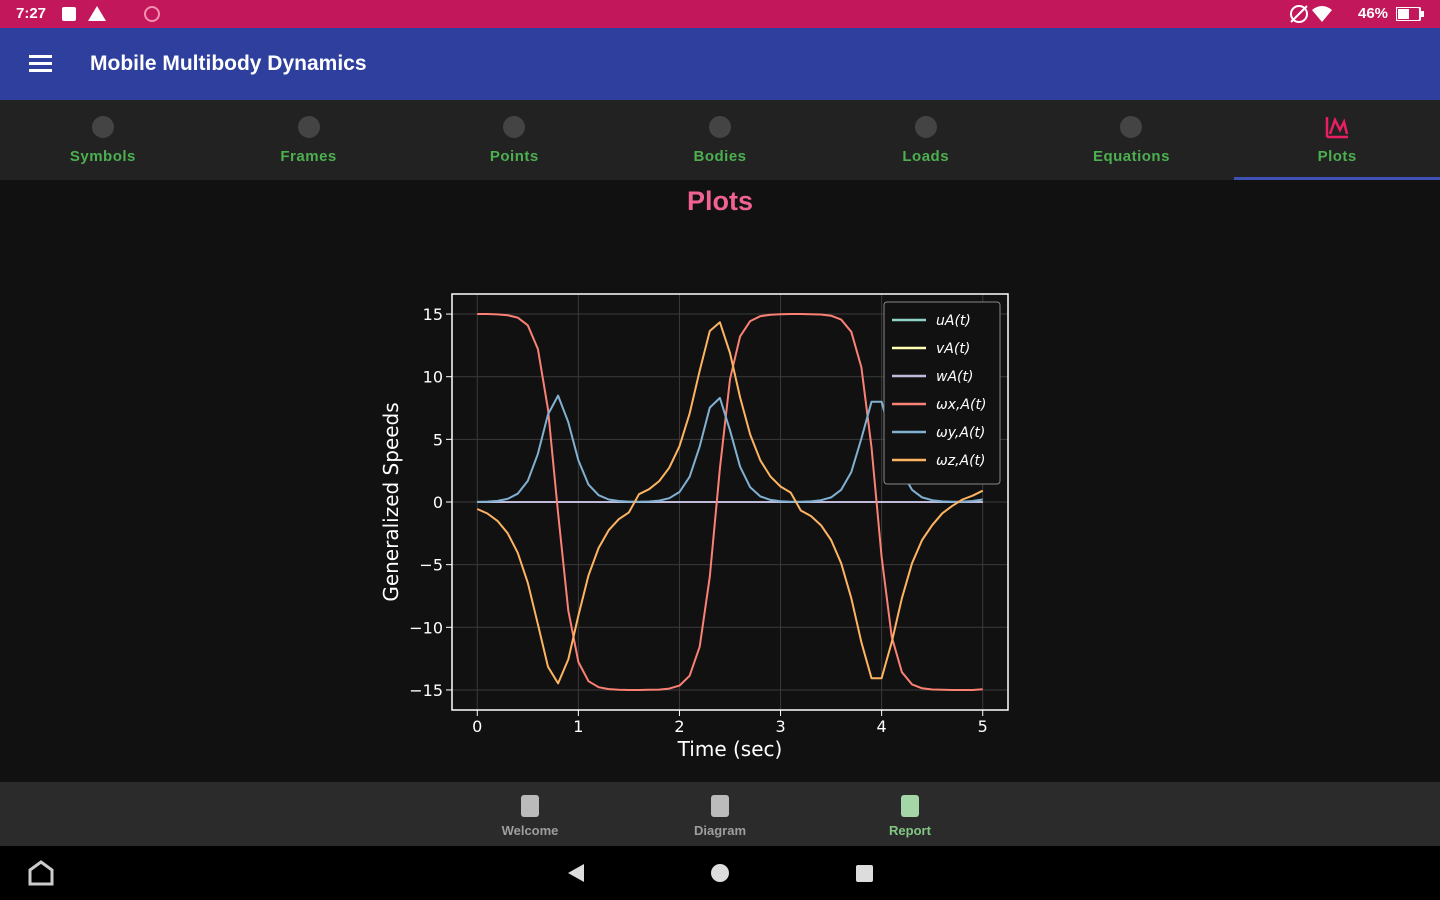 The image size is (1440, 900). I want to click on x-tick-label: 1, so click(578, 726).